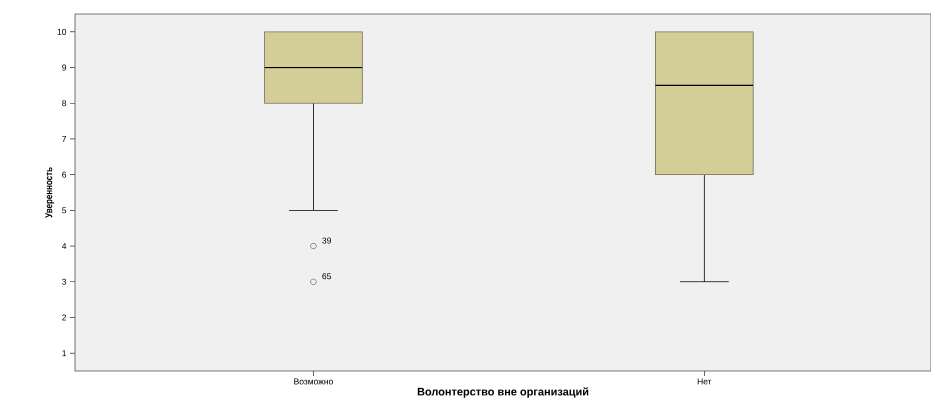 Image resolution: width=931 pixels, height=406 pixels. Describe the element at coordinates (64, 281) in the screenshot. I see `y-tick-label: 3` at that location.